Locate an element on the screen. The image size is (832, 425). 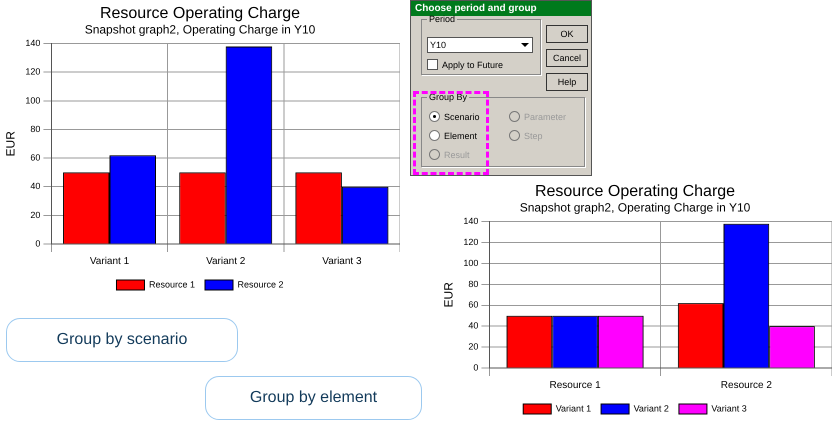
x-tick-label: Variant 3 is located at coordinates (342, 261).